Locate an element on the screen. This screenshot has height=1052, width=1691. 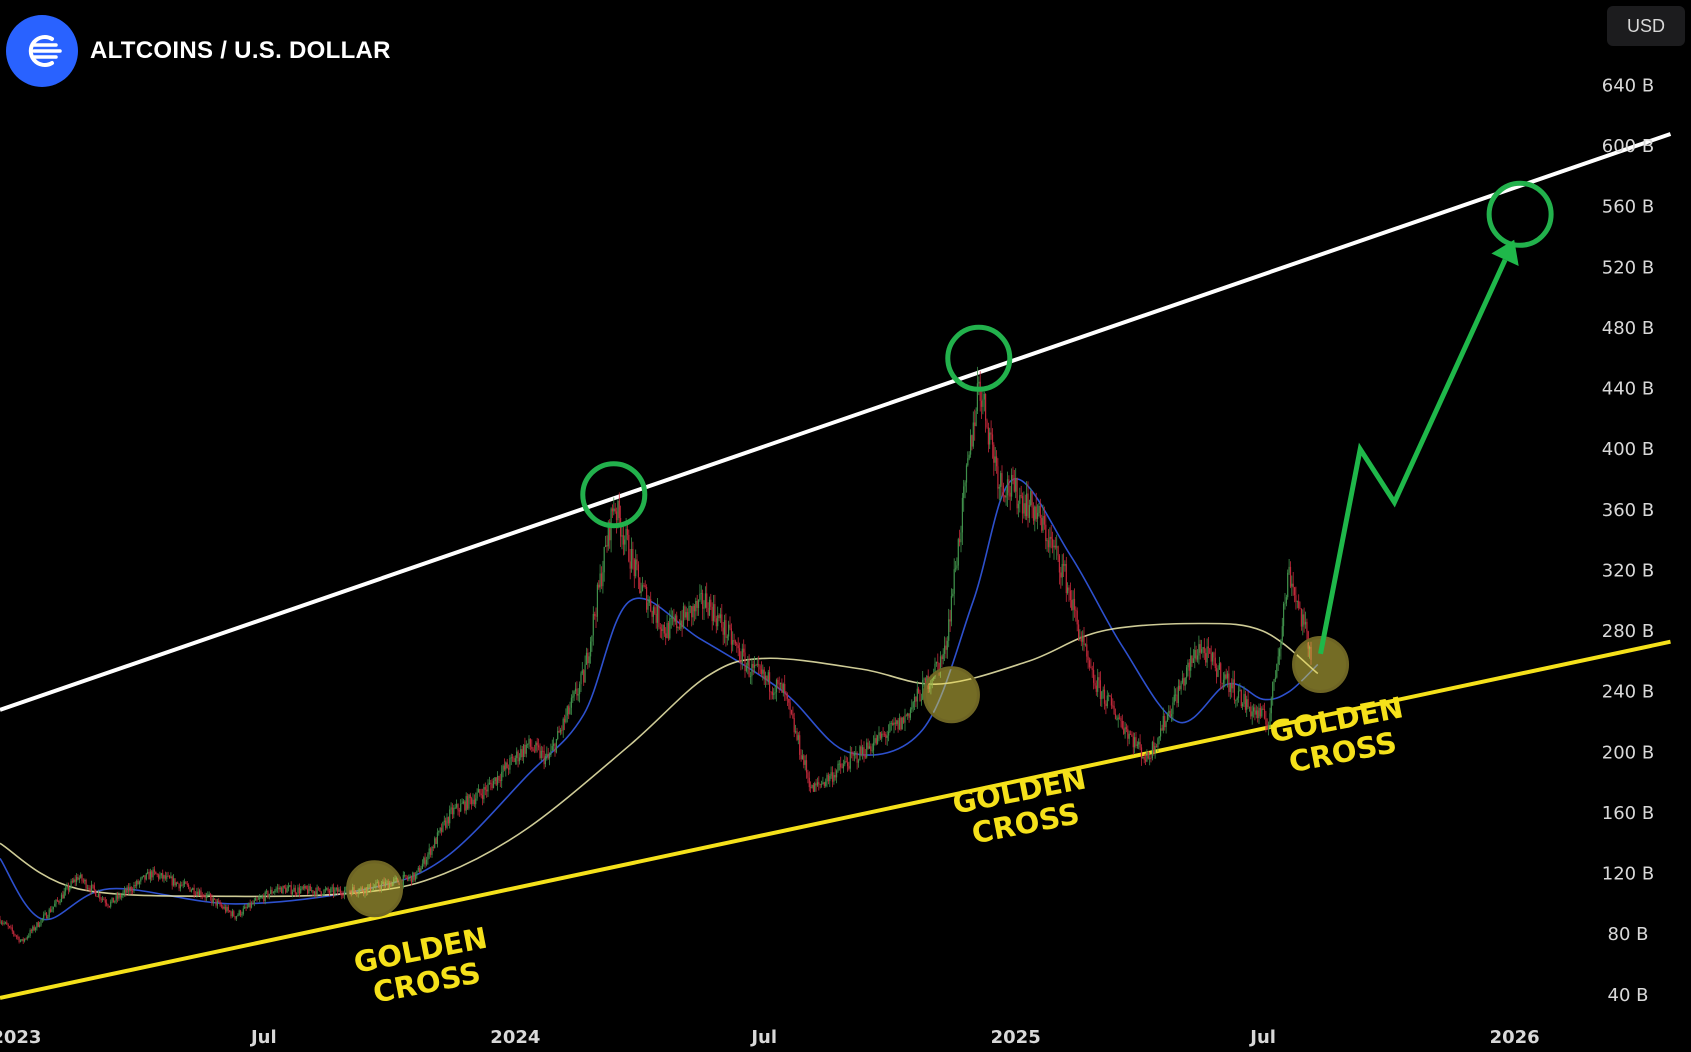
x-tick-label: 2023 is located at coordinates (20, 1037).